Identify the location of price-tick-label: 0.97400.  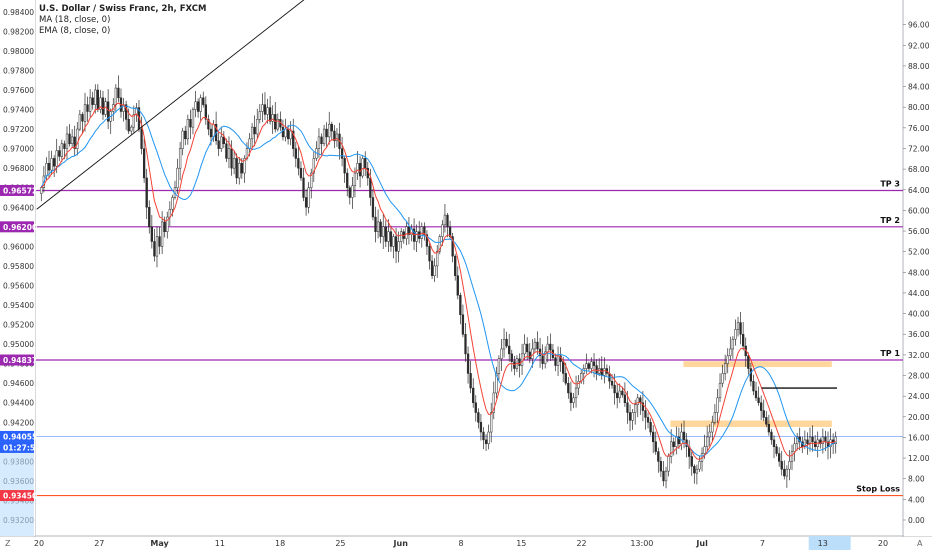
(18, 110).